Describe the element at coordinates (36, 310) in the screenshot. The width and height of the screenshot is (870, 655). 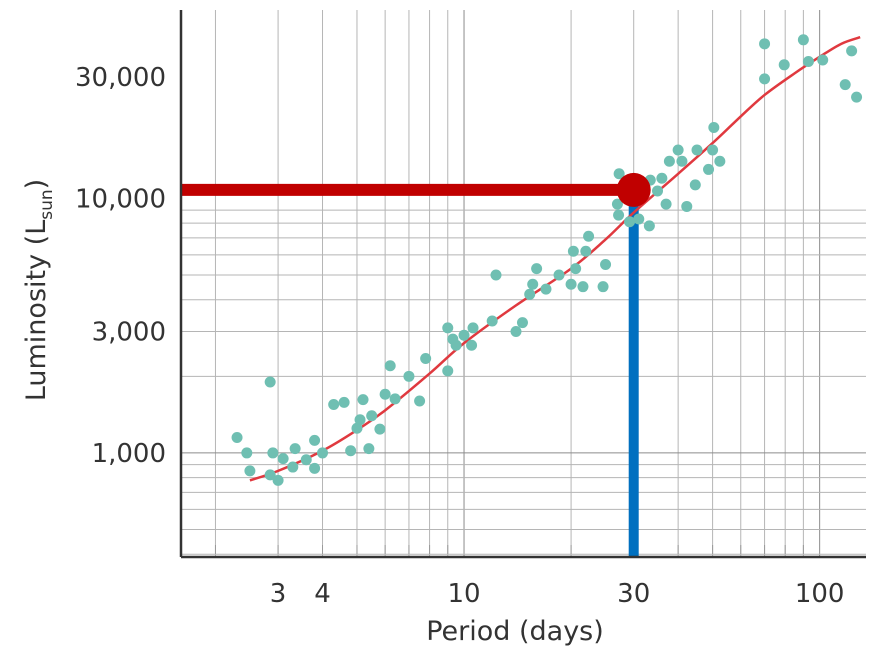
I see `y-axis-title-main: Luminosity (L` at that location.